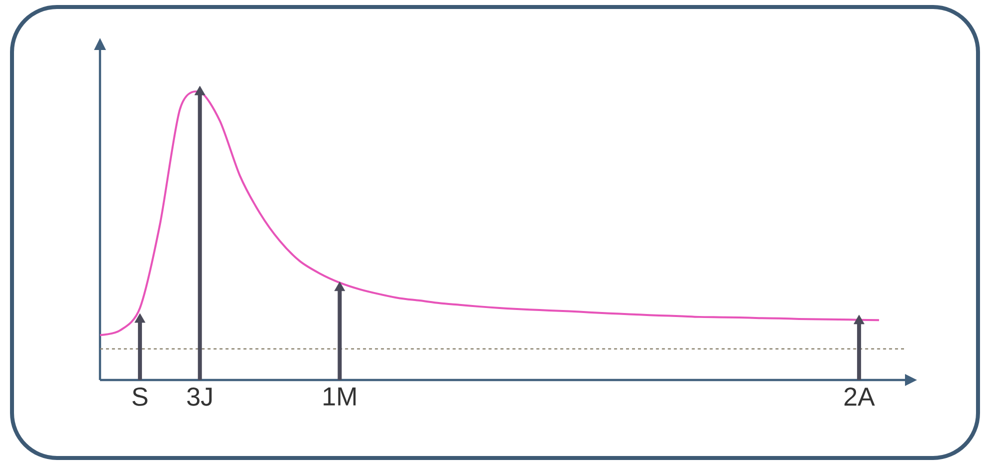 This screenshot has width=986, height=462. Describe the element at coordinates (859, 397) in the screenshot. I see `x-tick-label: 2A` at that location.